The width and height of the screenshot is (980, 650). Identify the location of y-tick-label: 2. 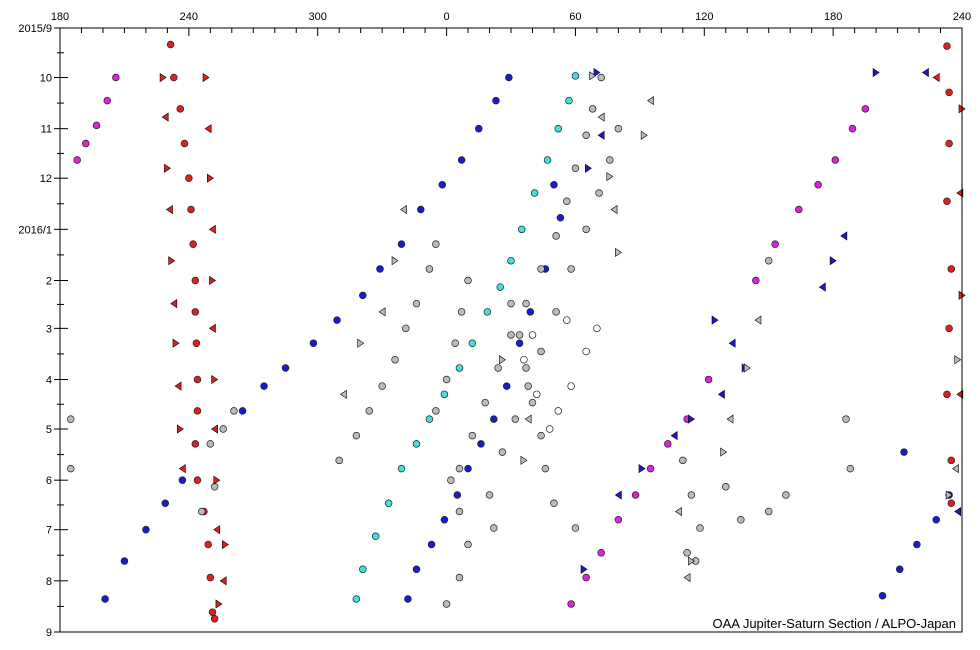
(49, 281).